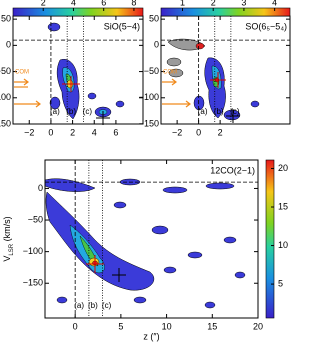  Describe the element at coordinates (94, 132) in the screenshot. I see `x-tick-label: 4` at that location.